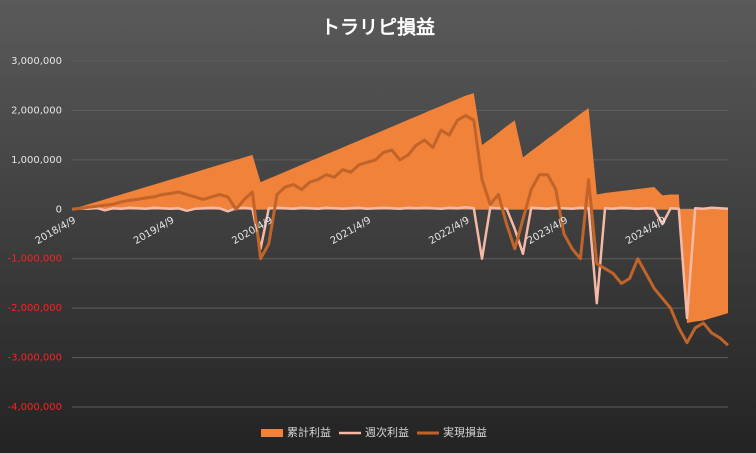  What do you see at coordinates (34, 407) in the screenshot?
I see `y-tick-label: -4,000,000` at bounding box center [34, 407].